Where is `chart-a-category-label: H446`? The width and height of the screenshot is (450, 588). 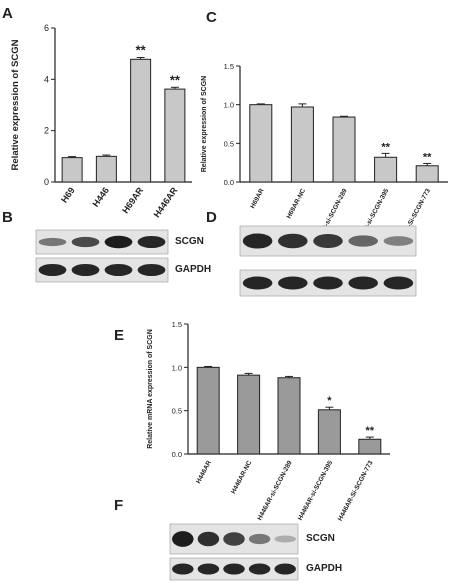
chart-a-category-label: H446 is located at coordinates (100, 196).